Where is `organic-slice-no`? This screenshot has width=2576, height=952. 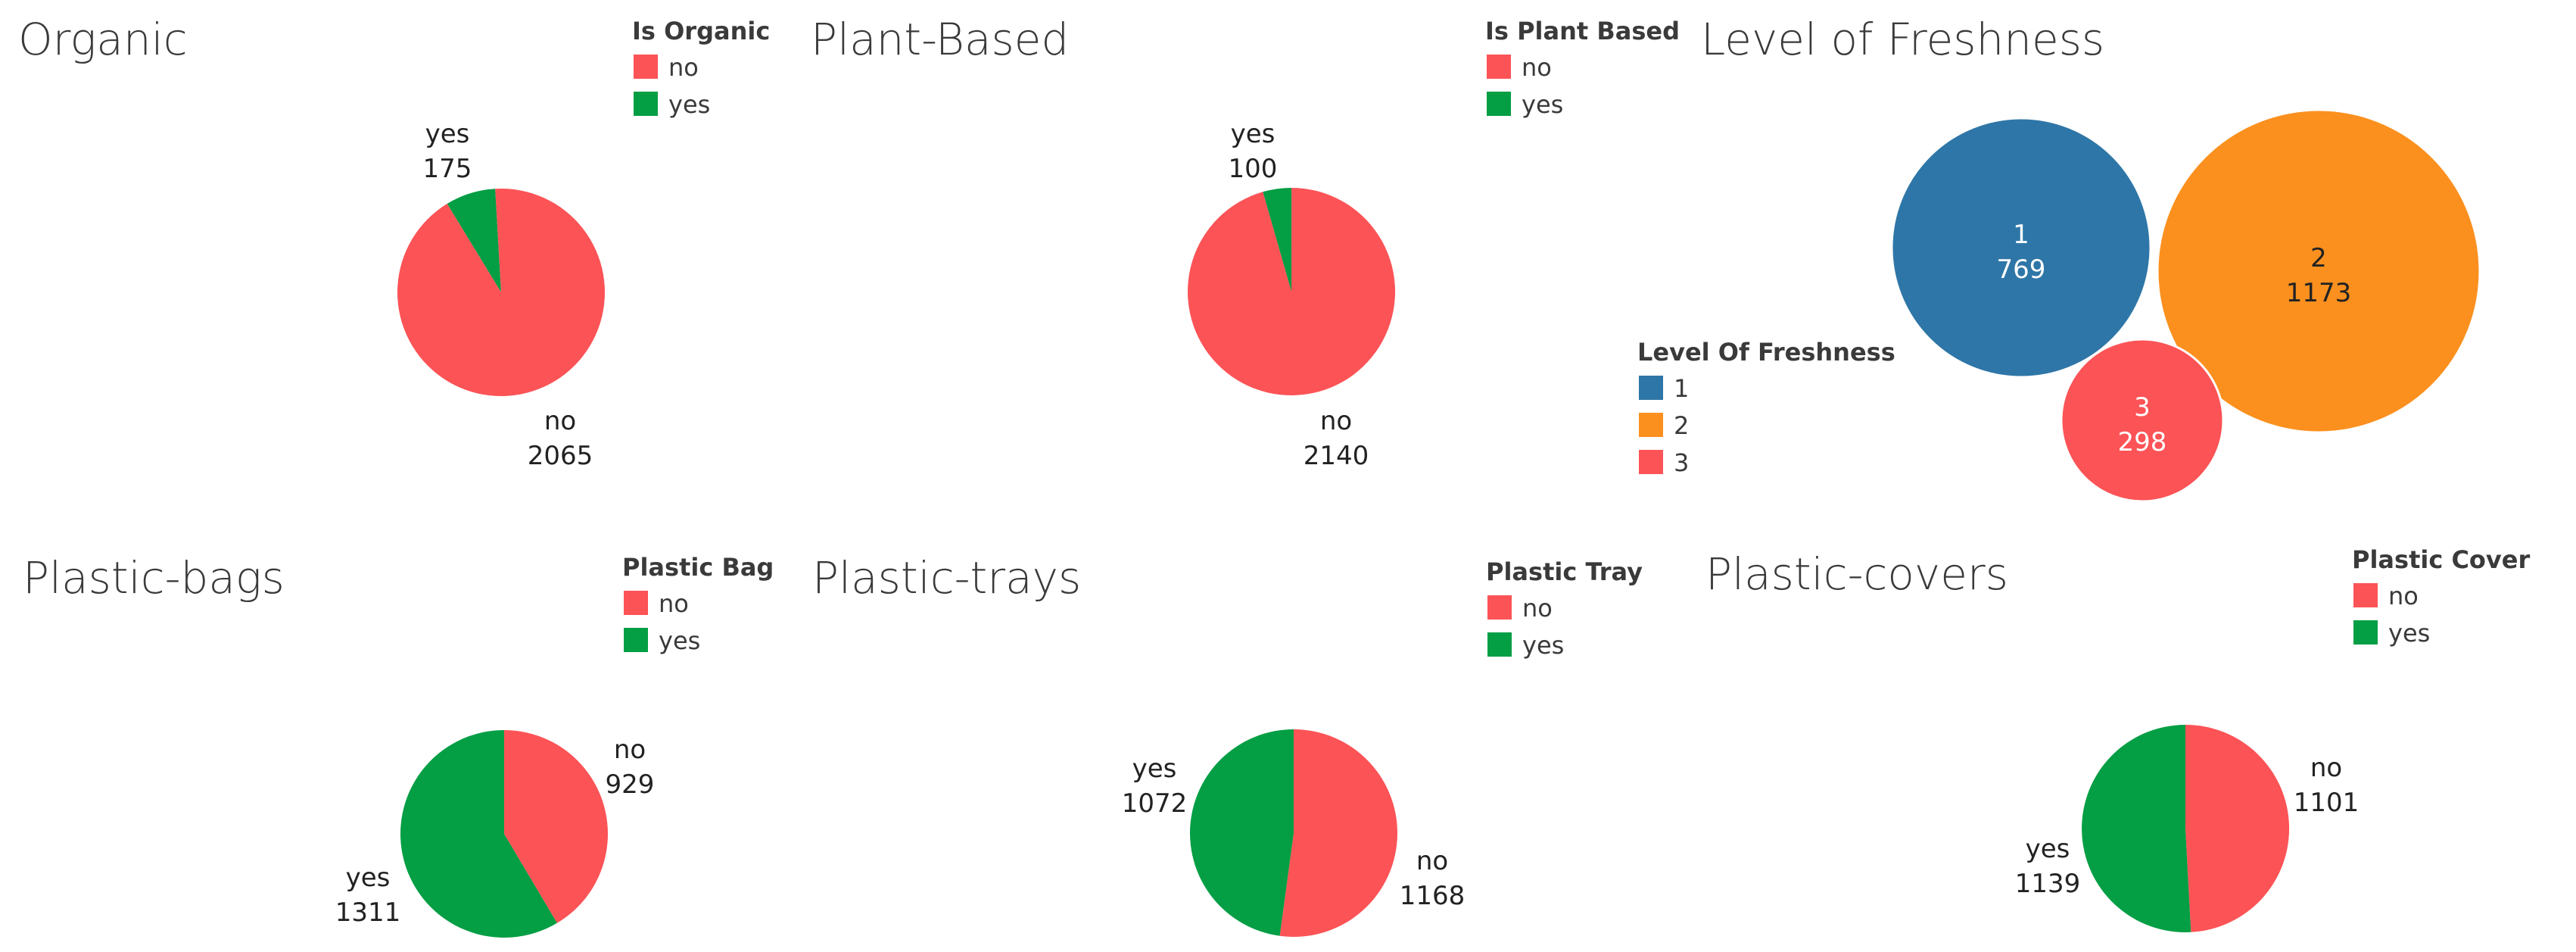 organic-slice-no is located at coordinates (501, 292).